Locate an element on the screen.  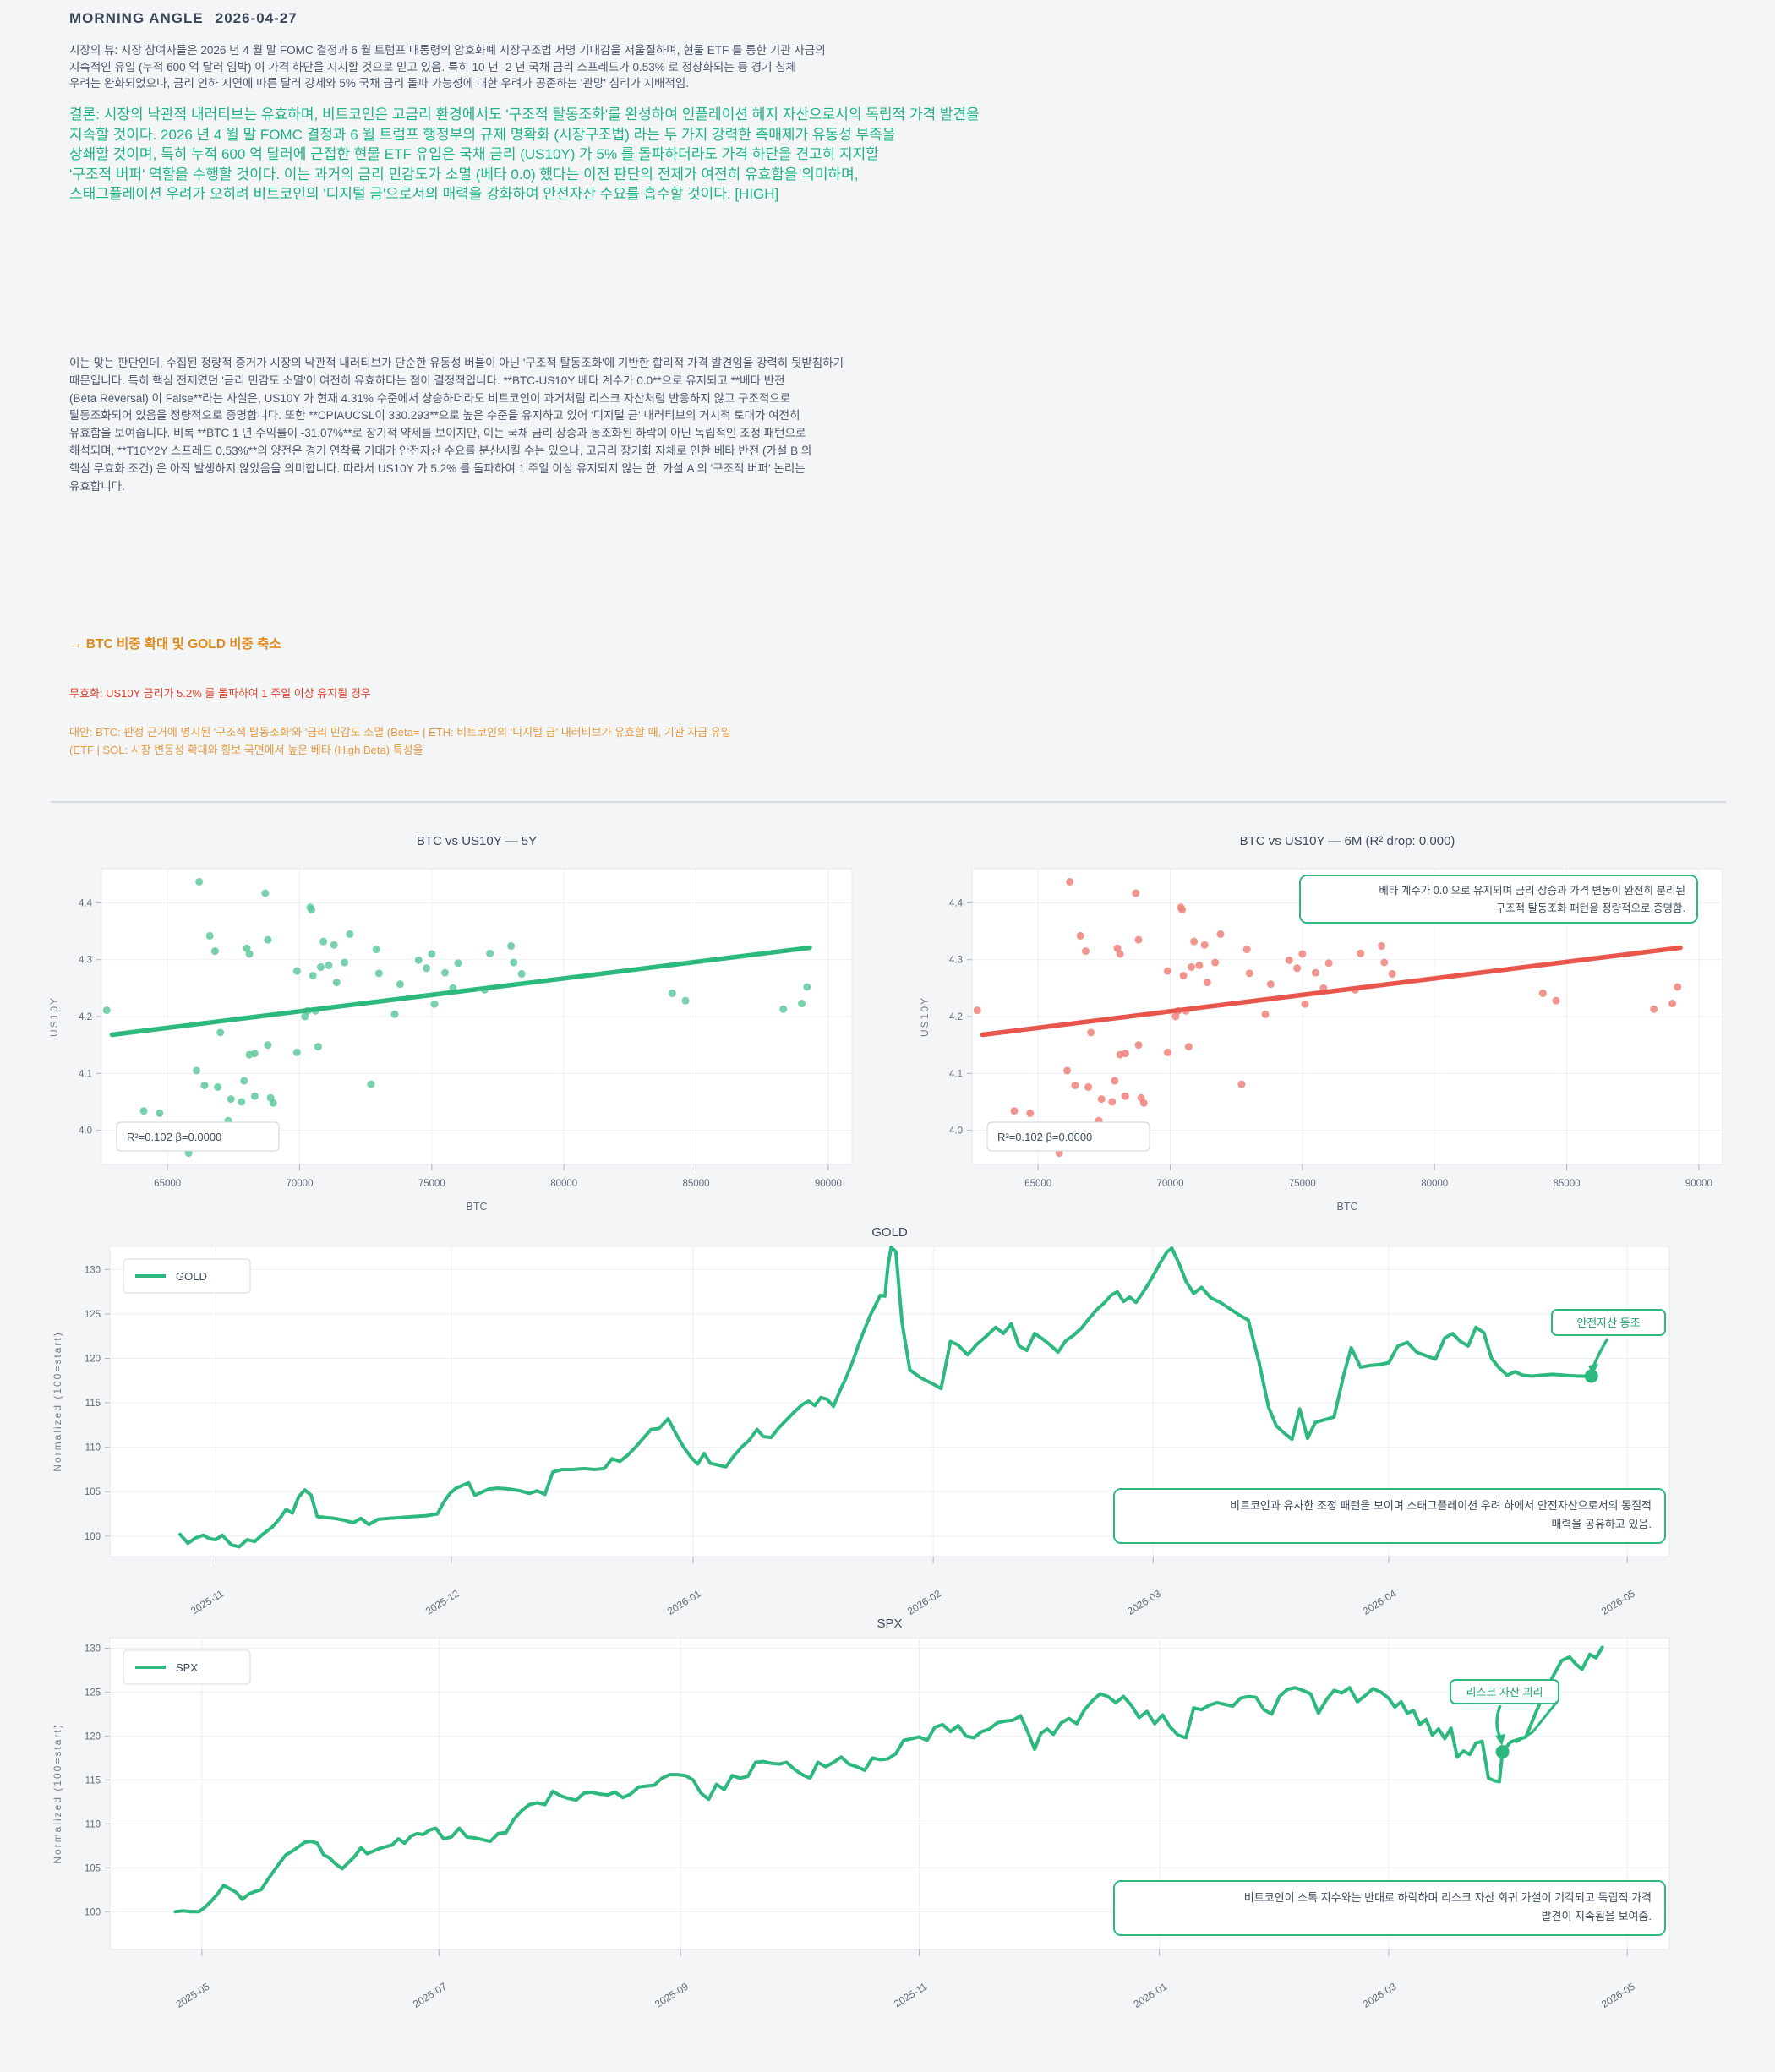
svg-text: 안전자산 동조 is located at coordinates (1608, 1323).